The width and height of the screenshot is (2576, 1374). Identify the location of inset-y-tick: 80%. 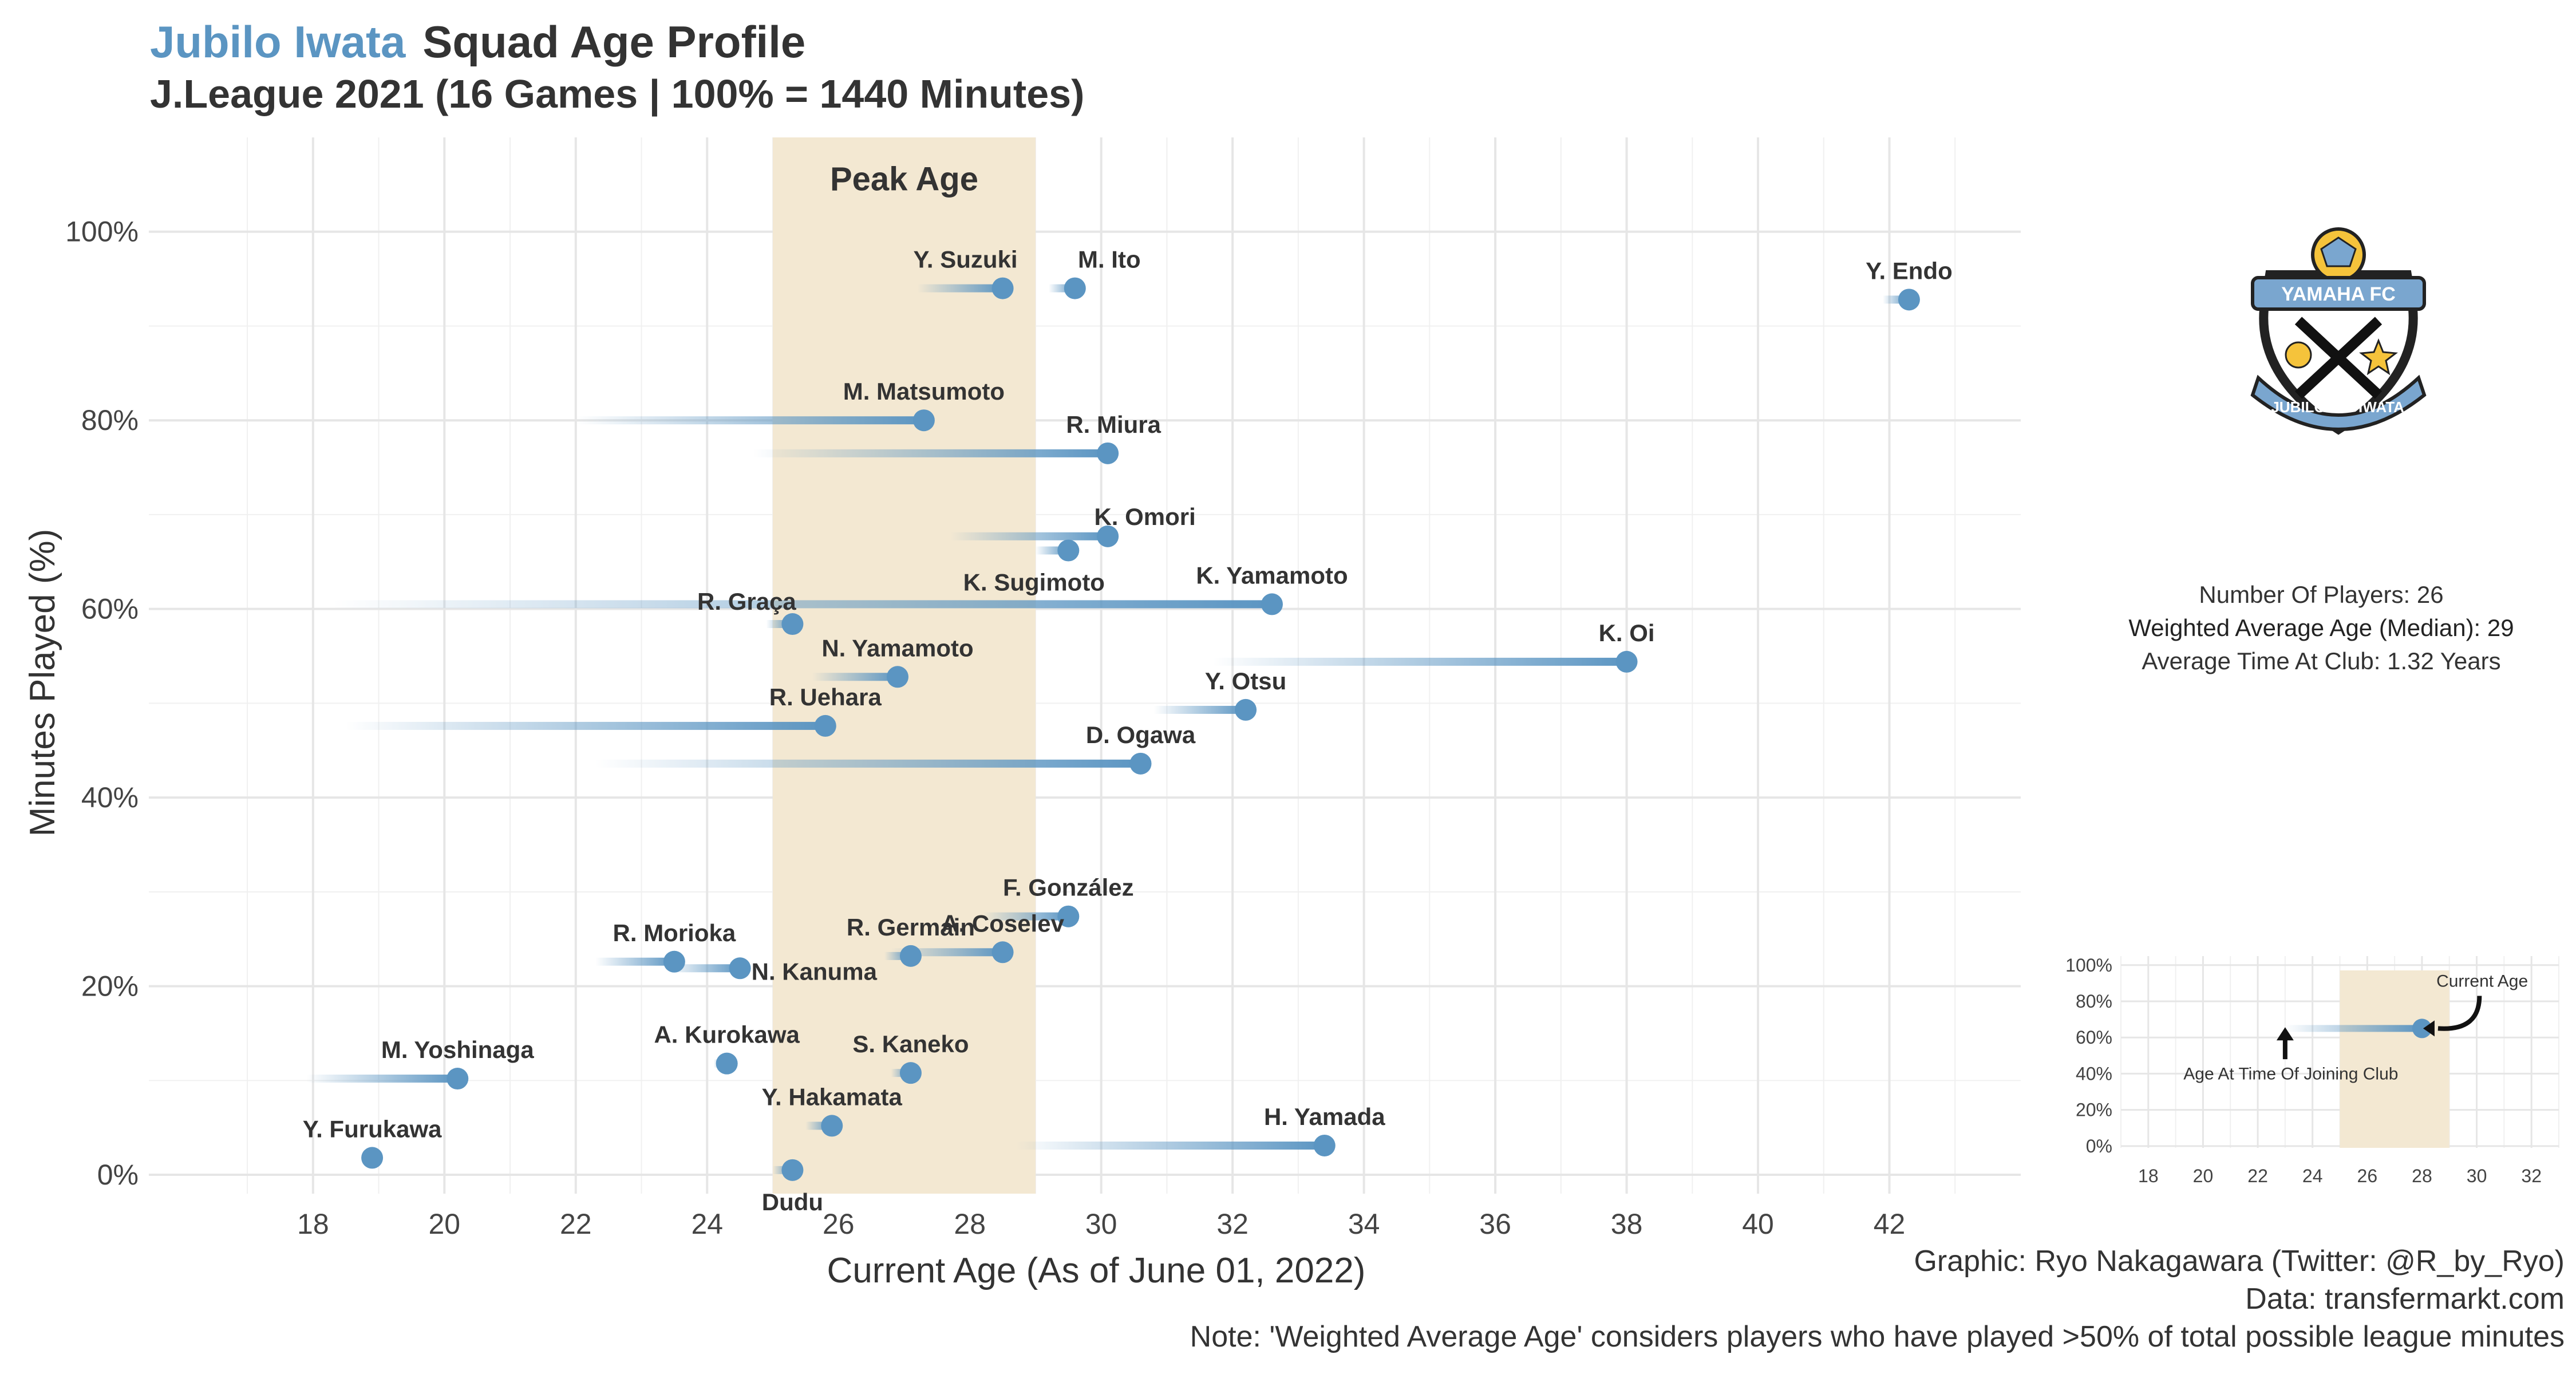
(2094, 1002).